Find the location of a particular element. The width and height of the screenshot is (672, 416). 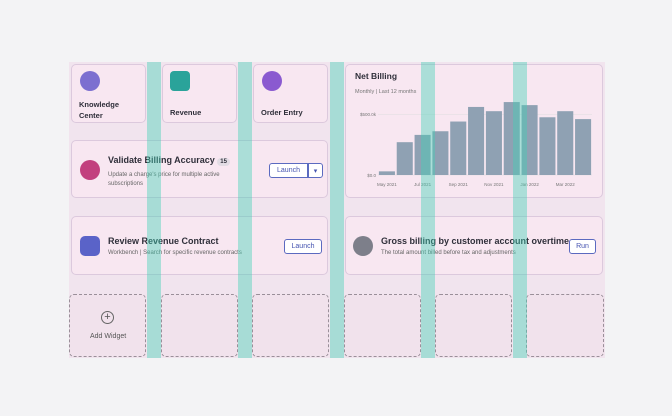

x-tick-label: Mar 2022 is located at coordinates (566, 184).